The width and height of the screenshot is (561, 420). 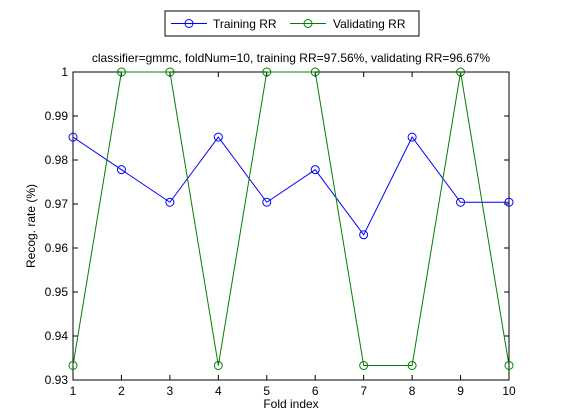 What do you see at coordinates (245, 24) in the screenshot?
I see `legend-label-training: Training RR` at bounding box center [245, 24].